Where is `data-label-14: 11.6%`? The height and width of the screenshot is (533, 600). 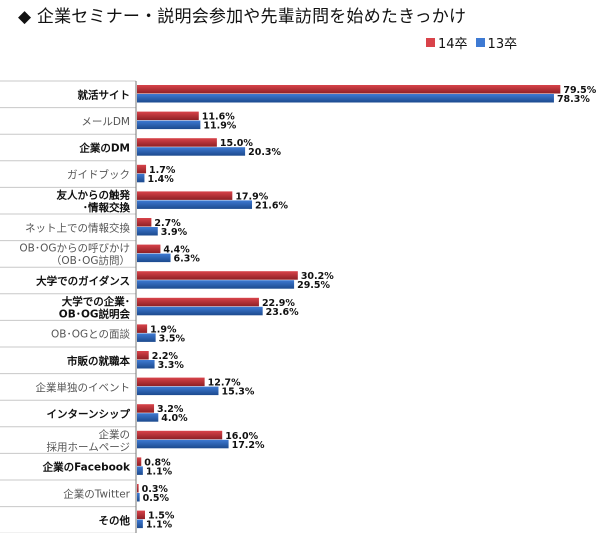 data-label-14: 11.6% is located at coordinates (218, 117).